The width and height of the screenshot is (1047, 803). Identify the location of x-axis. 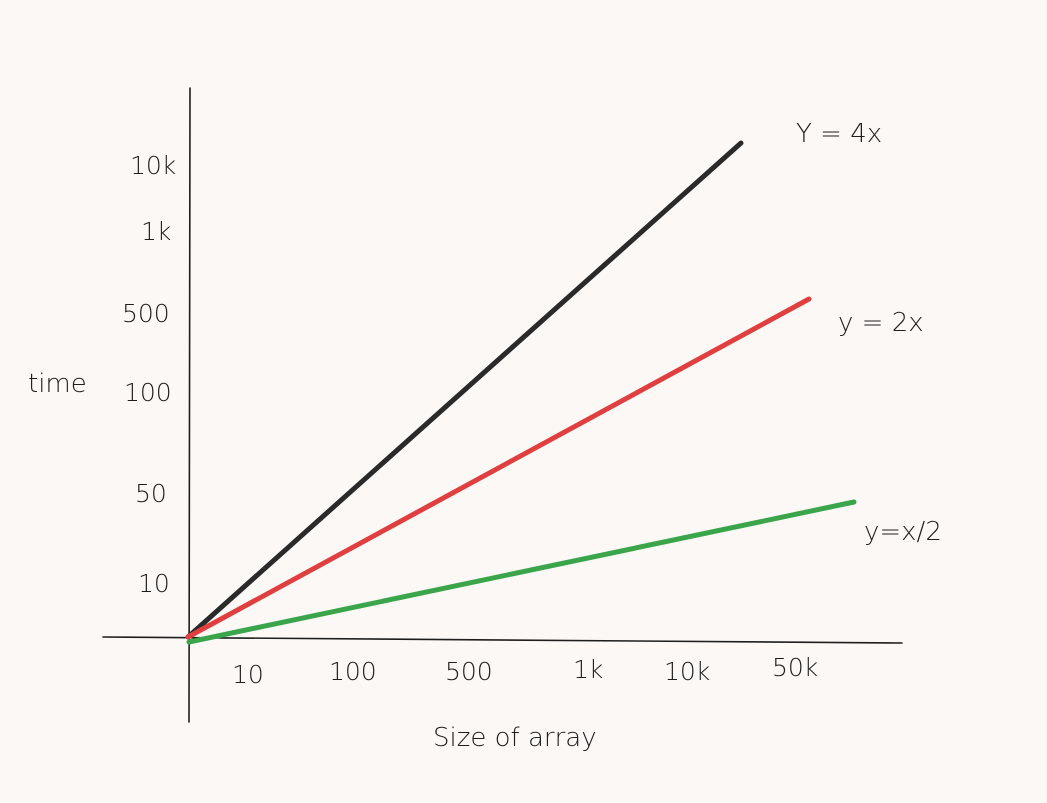
(502, 640).